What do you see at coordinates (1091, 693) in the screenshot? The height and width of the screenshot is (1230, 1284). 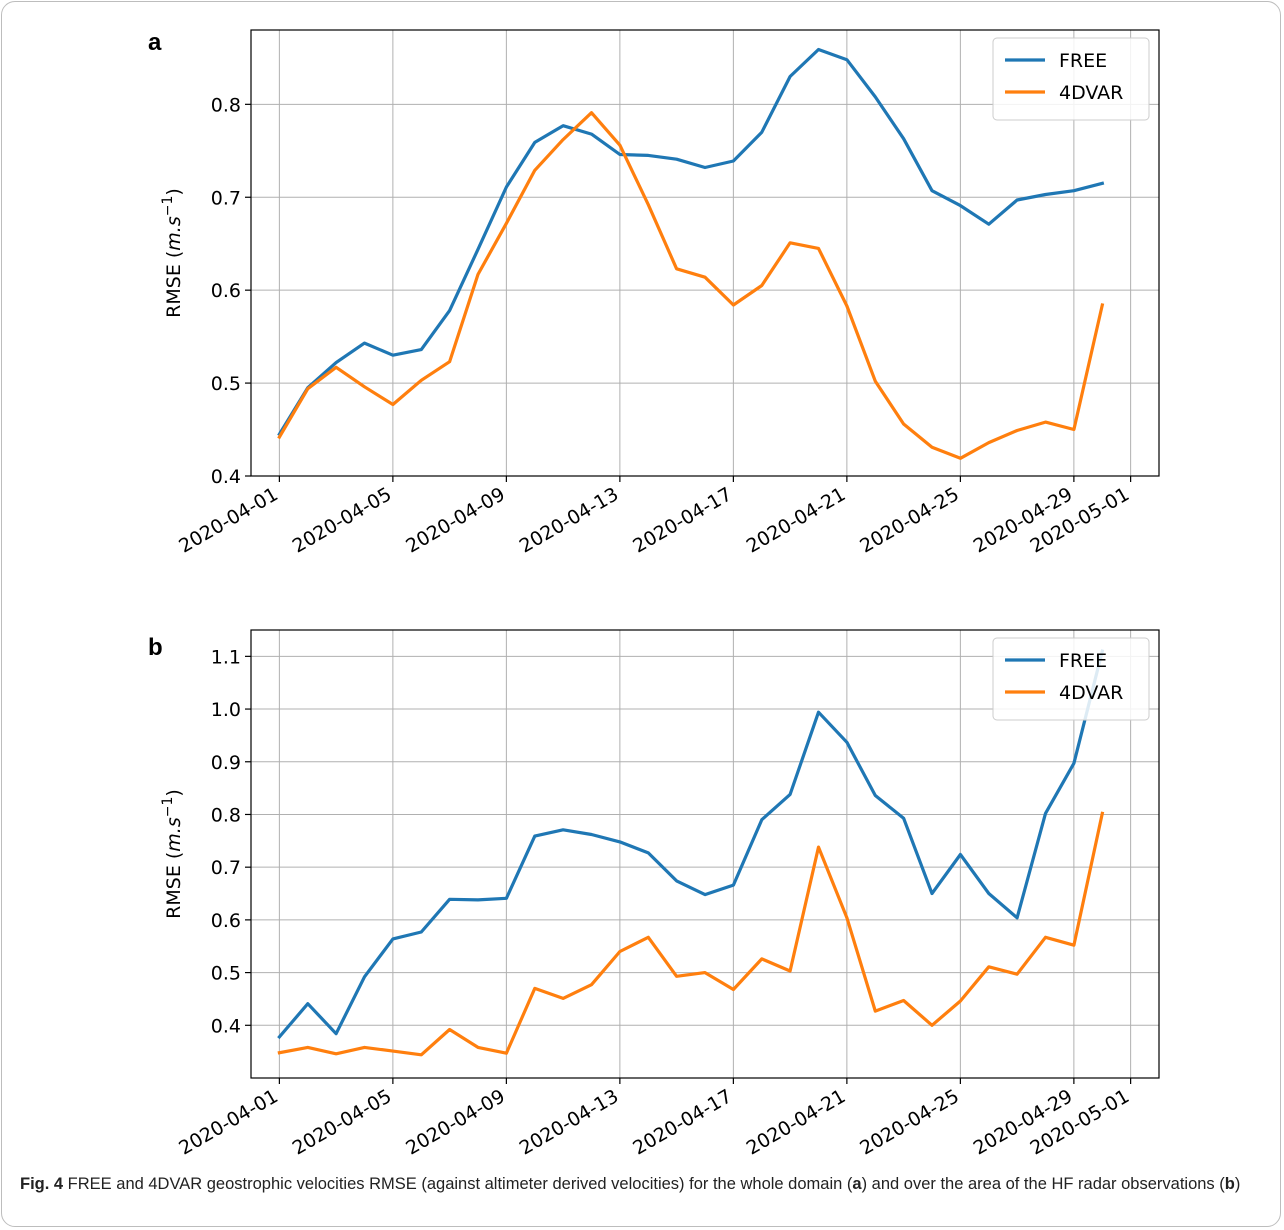 I see `chart-b-legend-label-4dvar: 4DVAR` at bounding box center [1091, 693].